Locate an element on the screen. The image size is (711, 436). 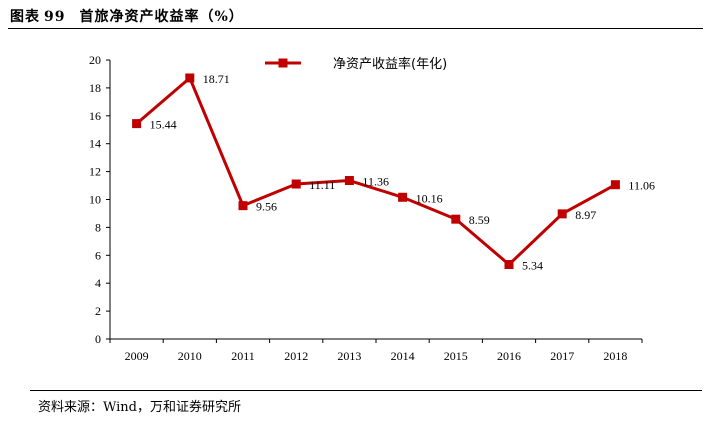
legend: 净资产收益率(年化) is located at coordinates (356, 64).